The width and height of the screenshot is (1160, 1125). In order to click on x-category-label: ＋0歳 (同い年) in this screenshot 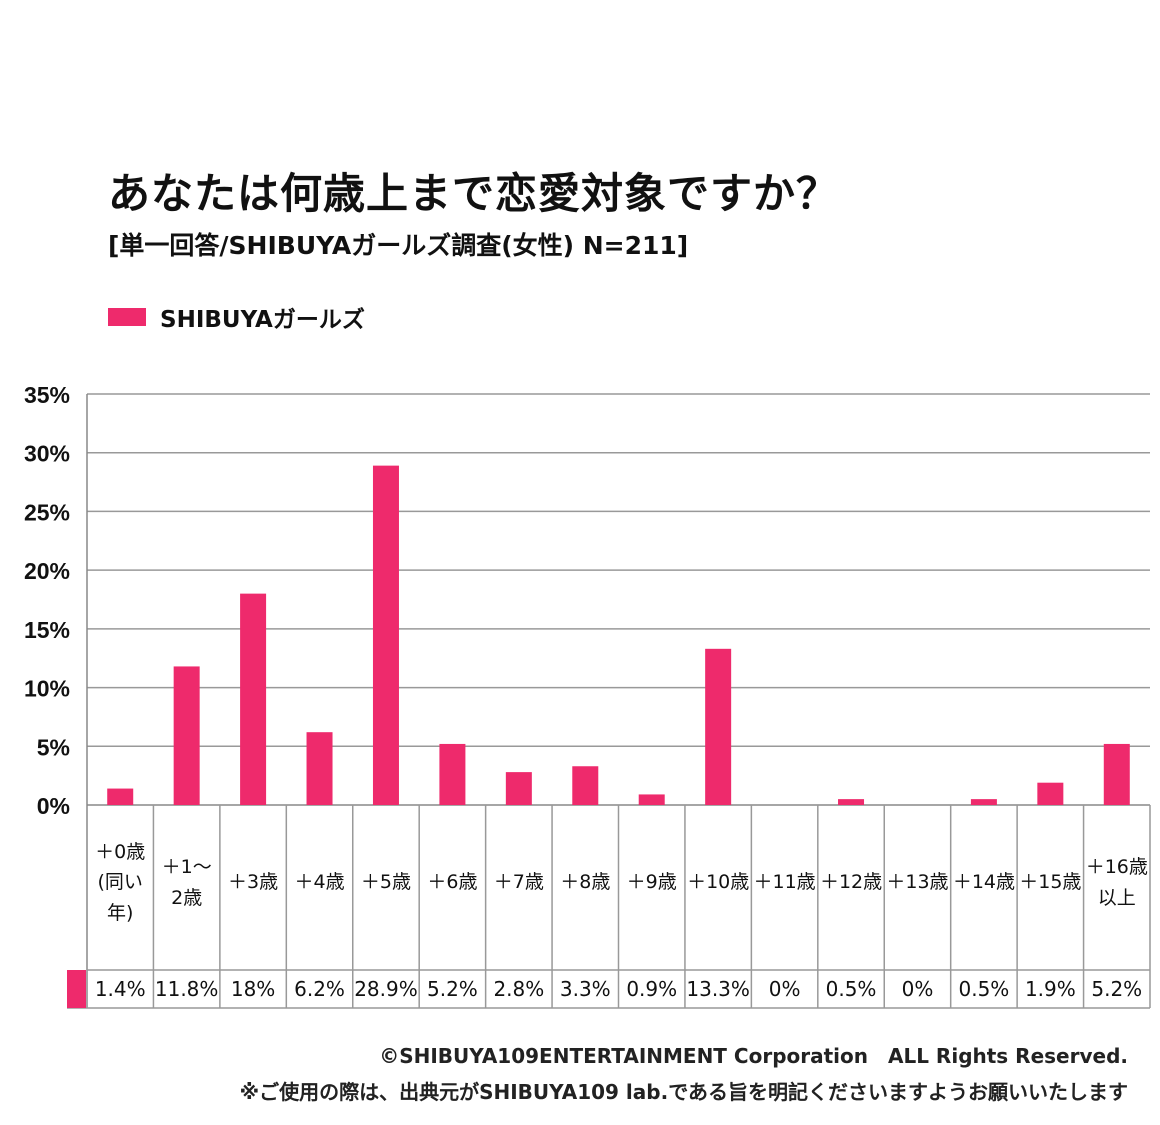, I will do `click(120, 882)`.